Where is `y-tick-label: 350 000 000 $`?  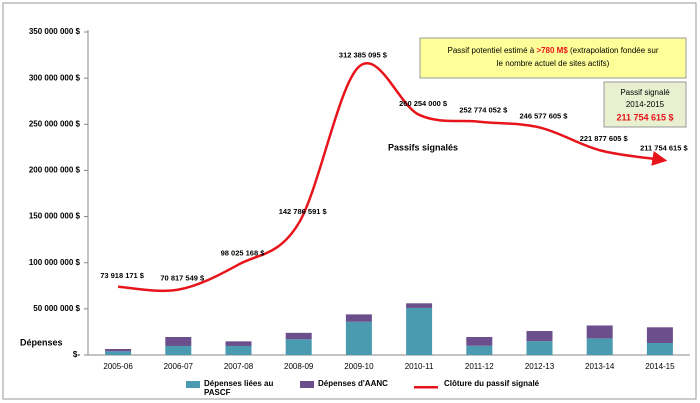 y-tick-label: 350 000 000 $ is located at coordinates (55, 31).